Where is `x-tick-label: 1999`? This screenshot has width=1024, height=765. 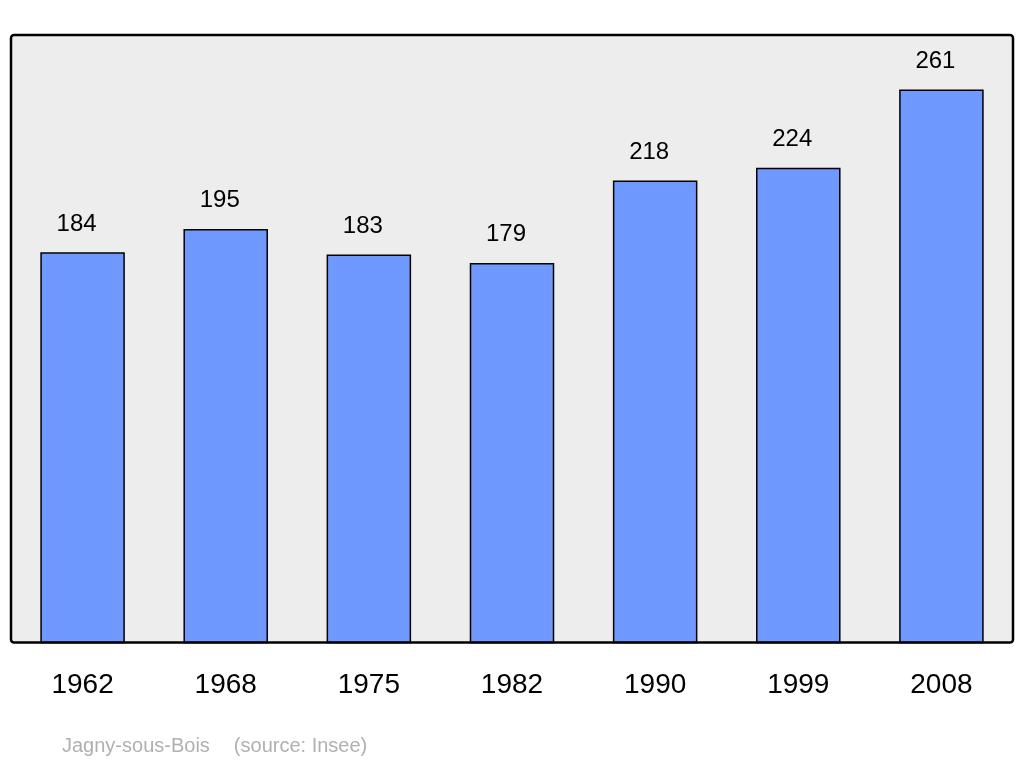
x-tick-label: 1999 is located at coordinates (798, 683).